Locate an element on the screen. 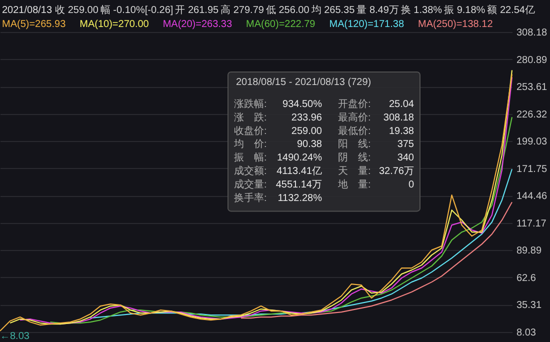 Image resolution: width=550 pixels, height=342 pixels. y-tick-label: 117.17 is located at coordinates (531, 224).